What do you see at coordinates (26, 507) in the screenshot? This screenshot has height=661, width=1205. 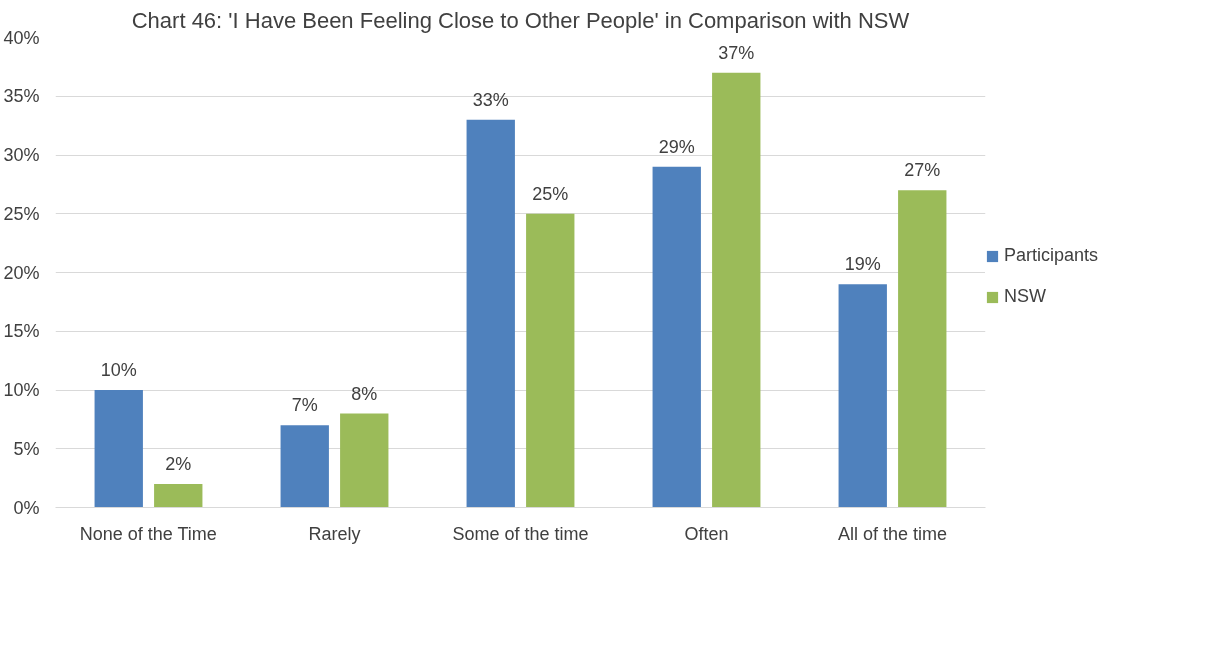 I see `y-tick-label: 0%` at bounding box center [26, 507].